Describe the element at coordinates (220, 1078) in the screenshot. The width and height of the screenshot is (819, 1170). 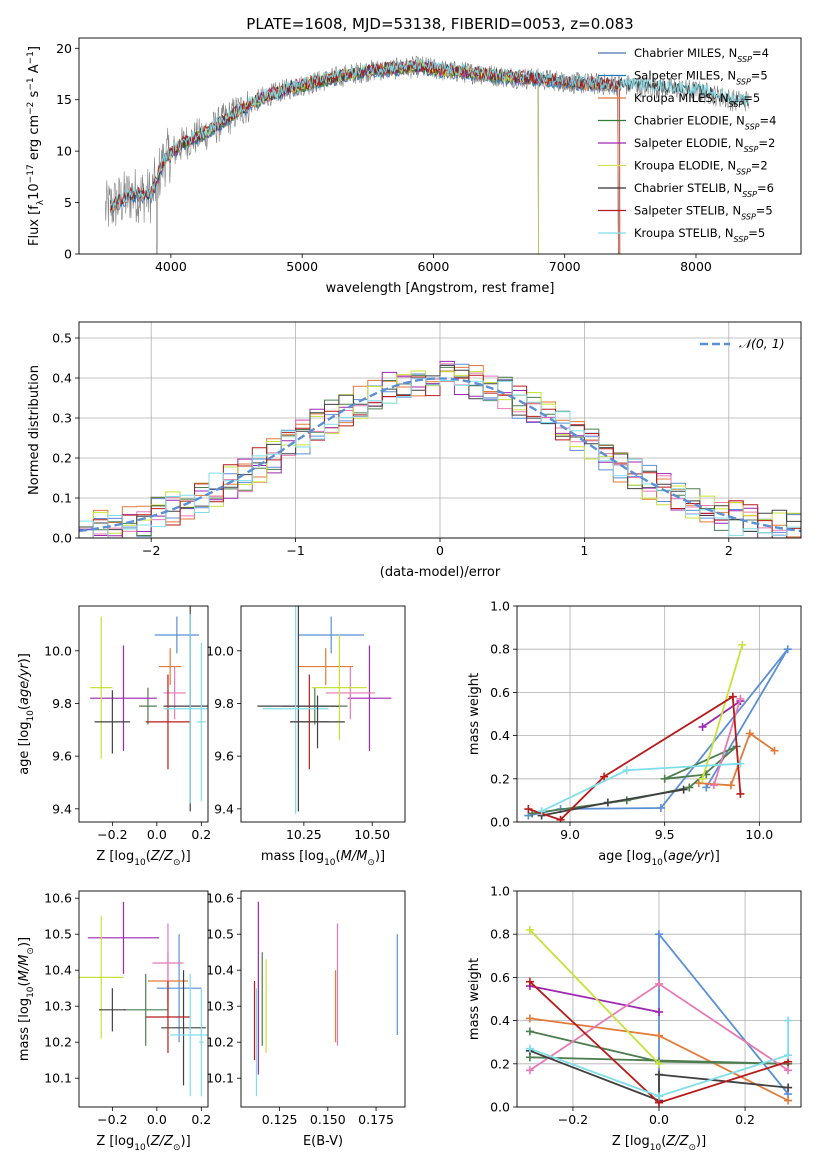
I see `y-tick-label: 10.1` at that location.